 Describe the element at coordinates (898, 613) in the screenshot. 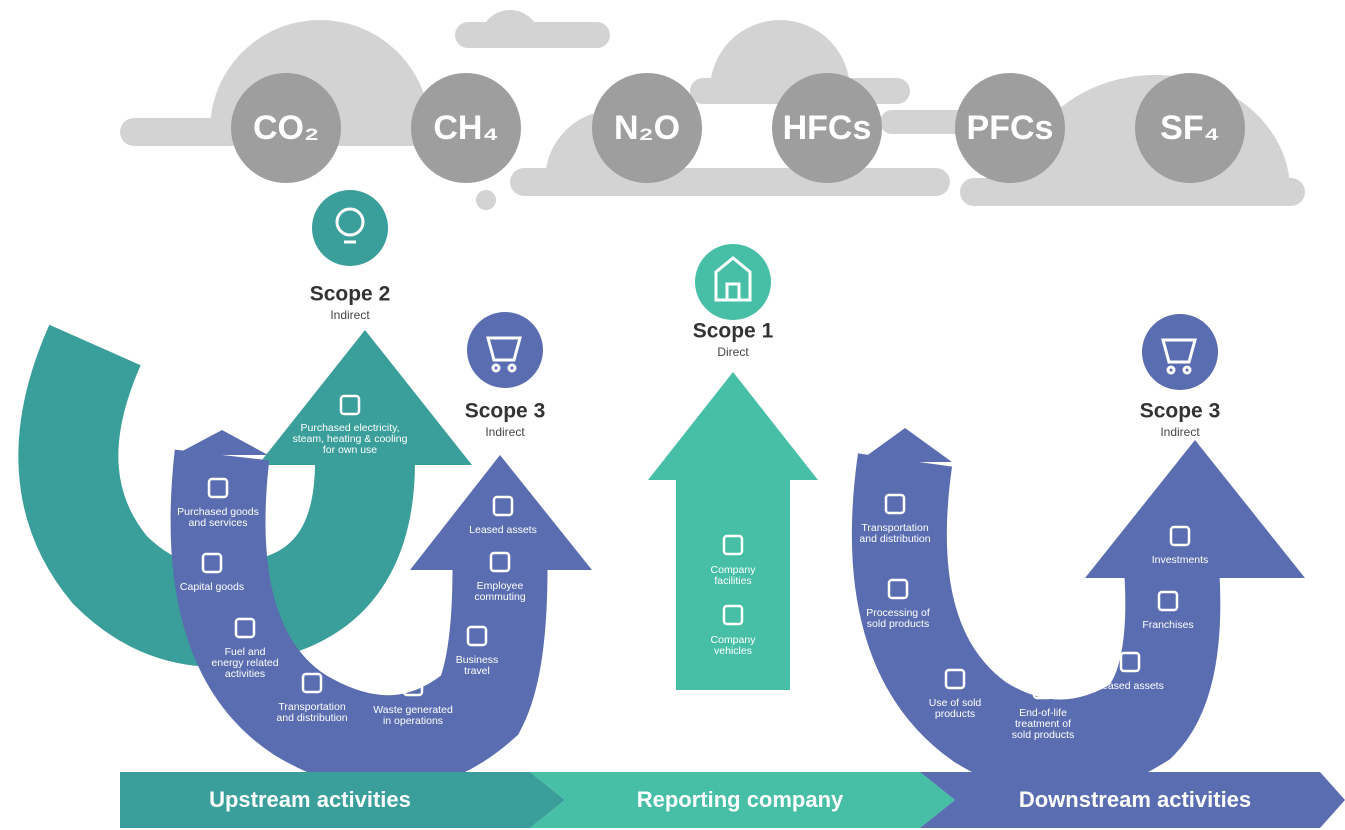

I see `activity-label: Processing of` at that location.